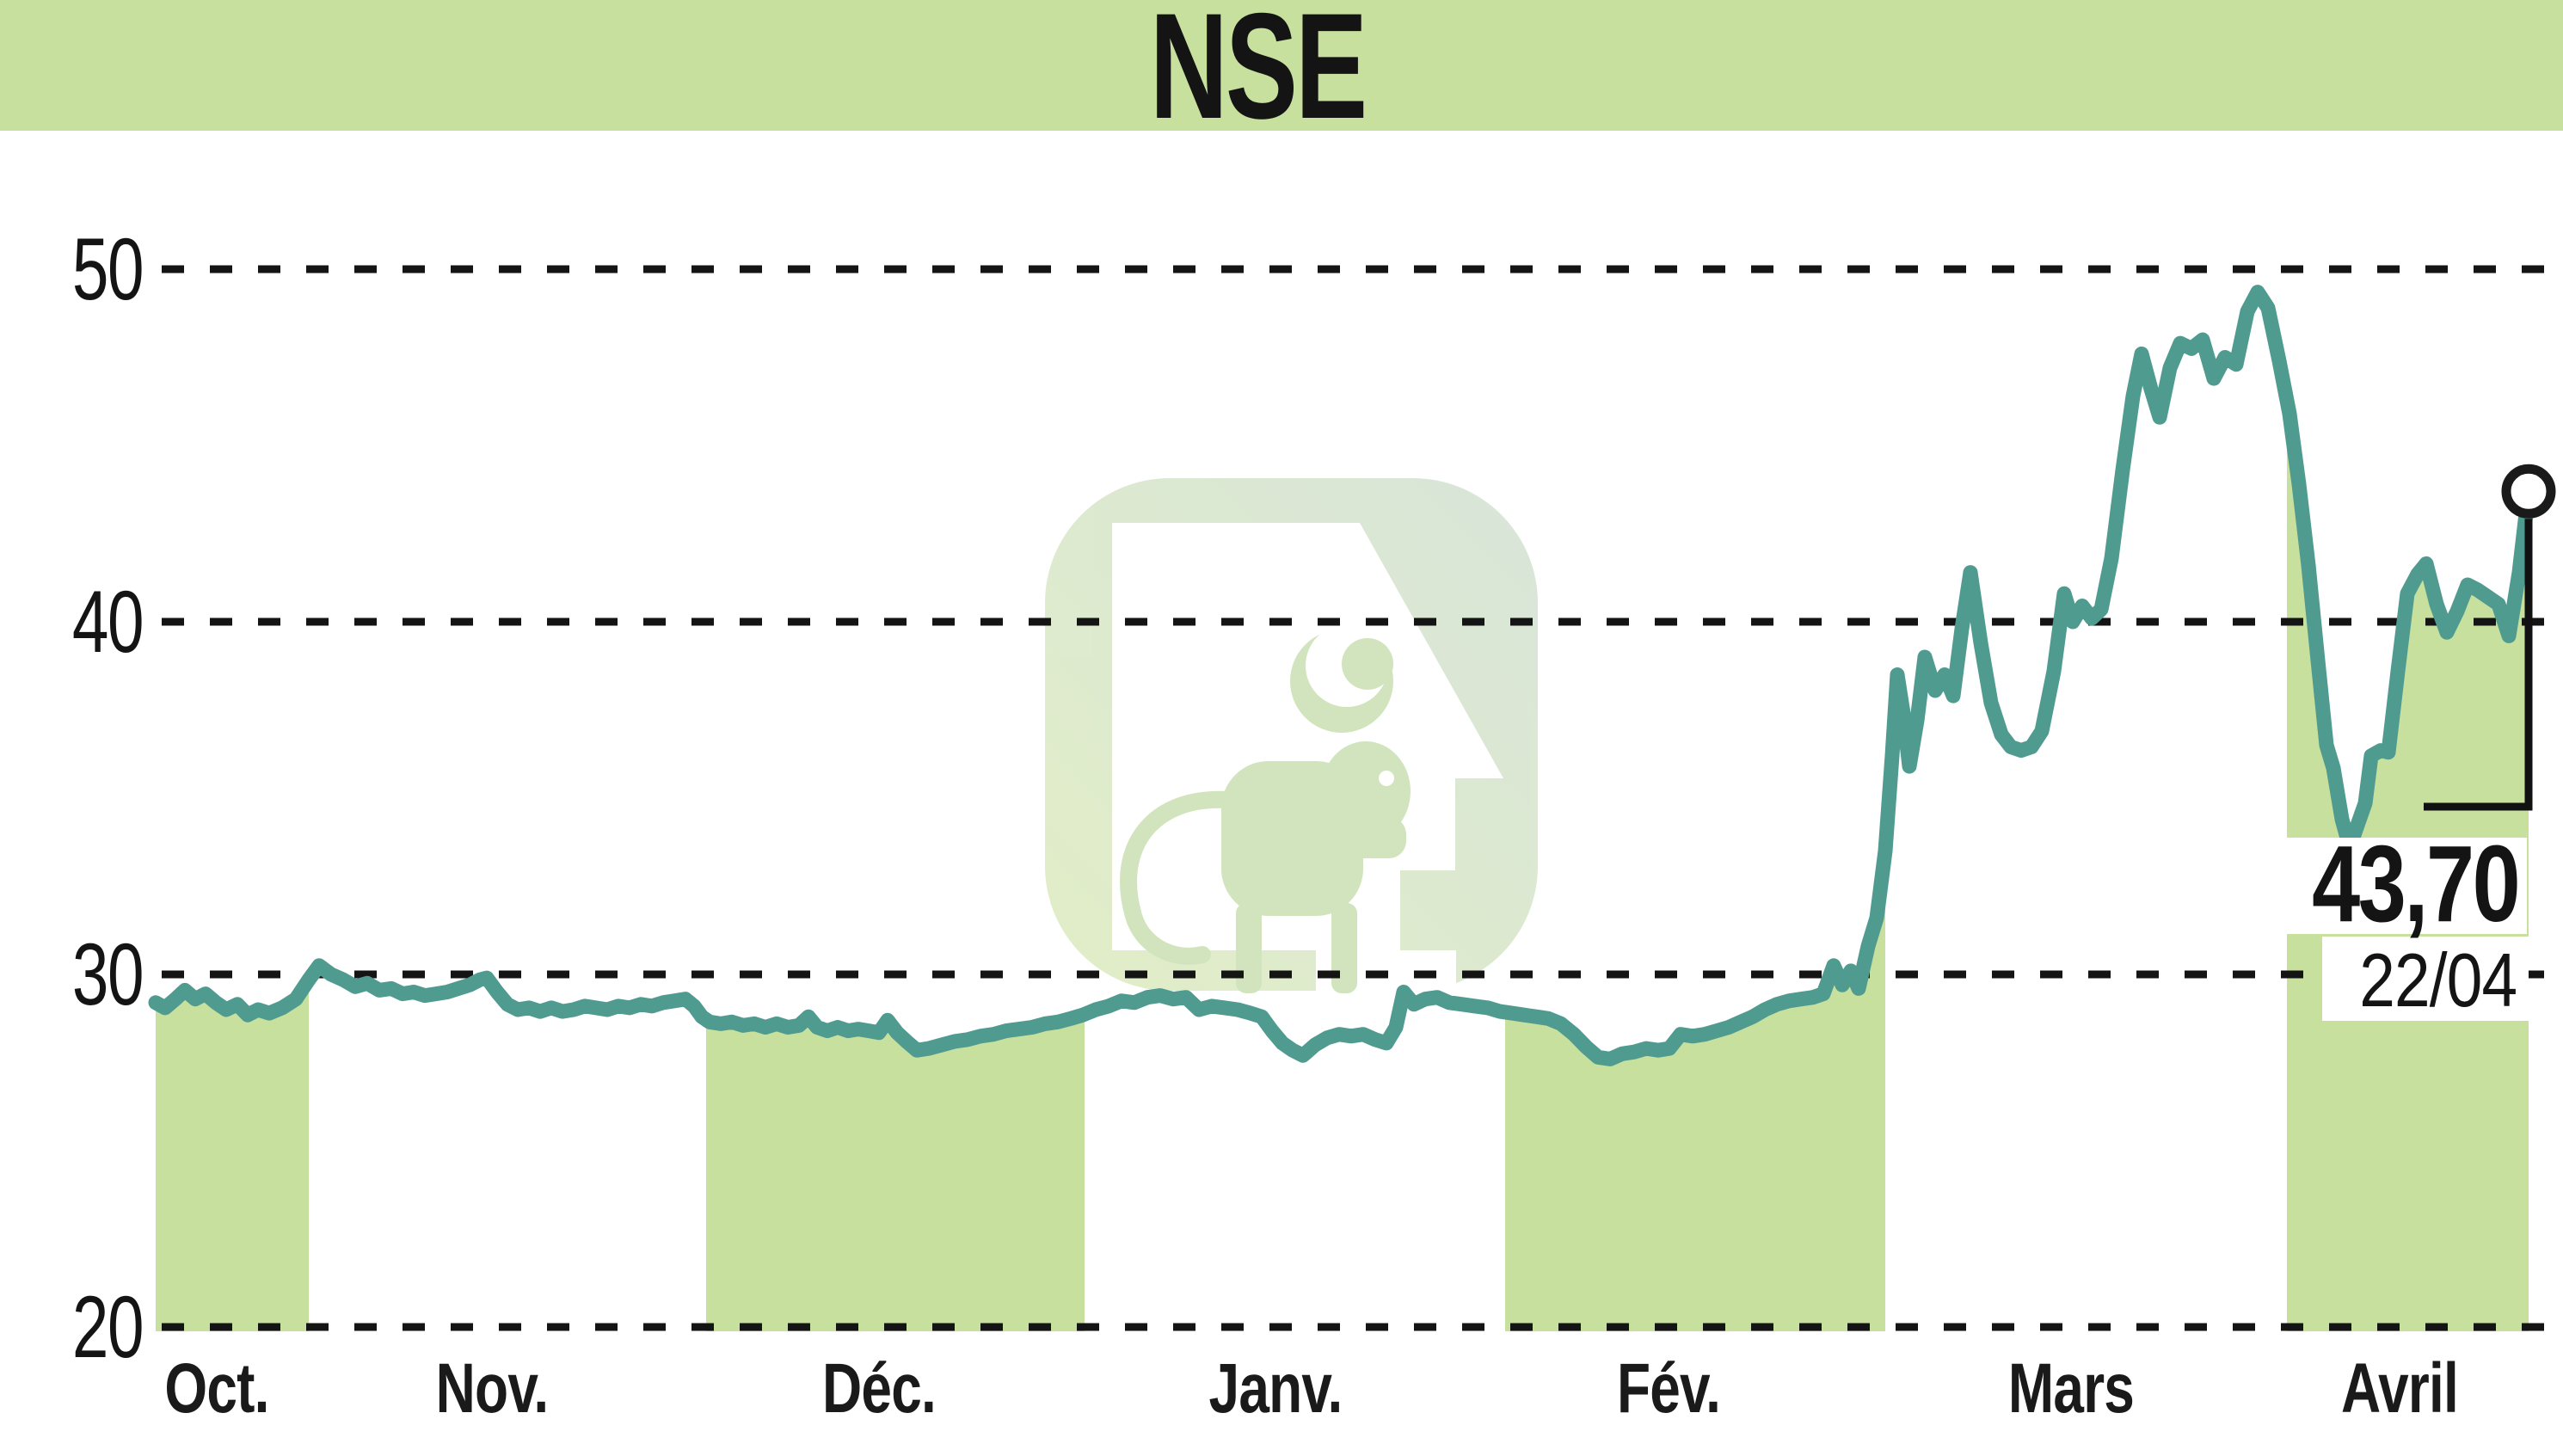 The height and width of the screenshot is (1456, 2563). What do you see at coordinates (2400, 1388) in the screenshot?
I see `x-tick-label-avril: Avril` at bounding box center [2400, 1388].